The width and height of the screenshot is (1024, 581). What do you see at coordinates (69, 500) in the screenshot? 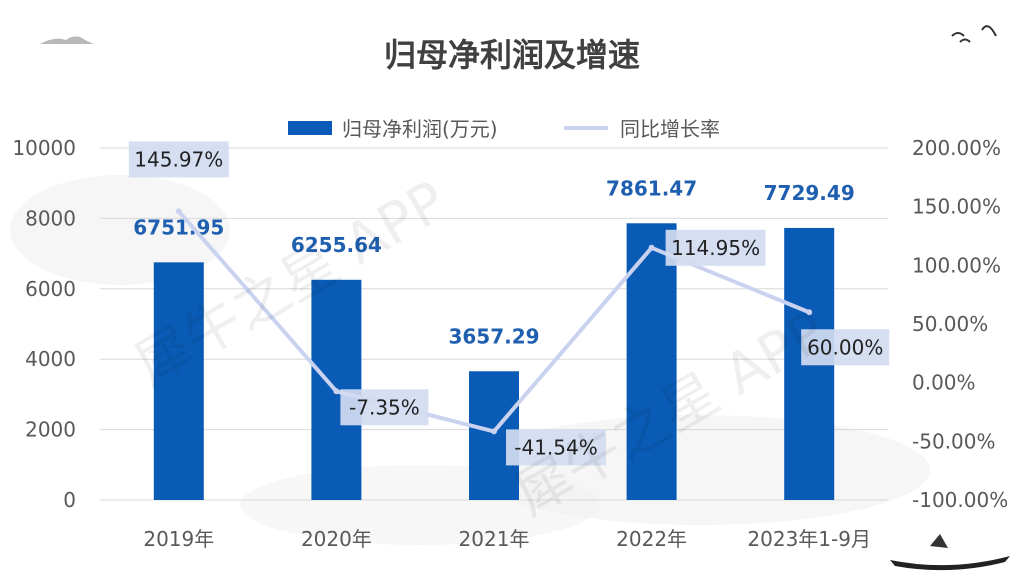
I see `left-axis-tick-label: 0` at bounding box center [69, 500].